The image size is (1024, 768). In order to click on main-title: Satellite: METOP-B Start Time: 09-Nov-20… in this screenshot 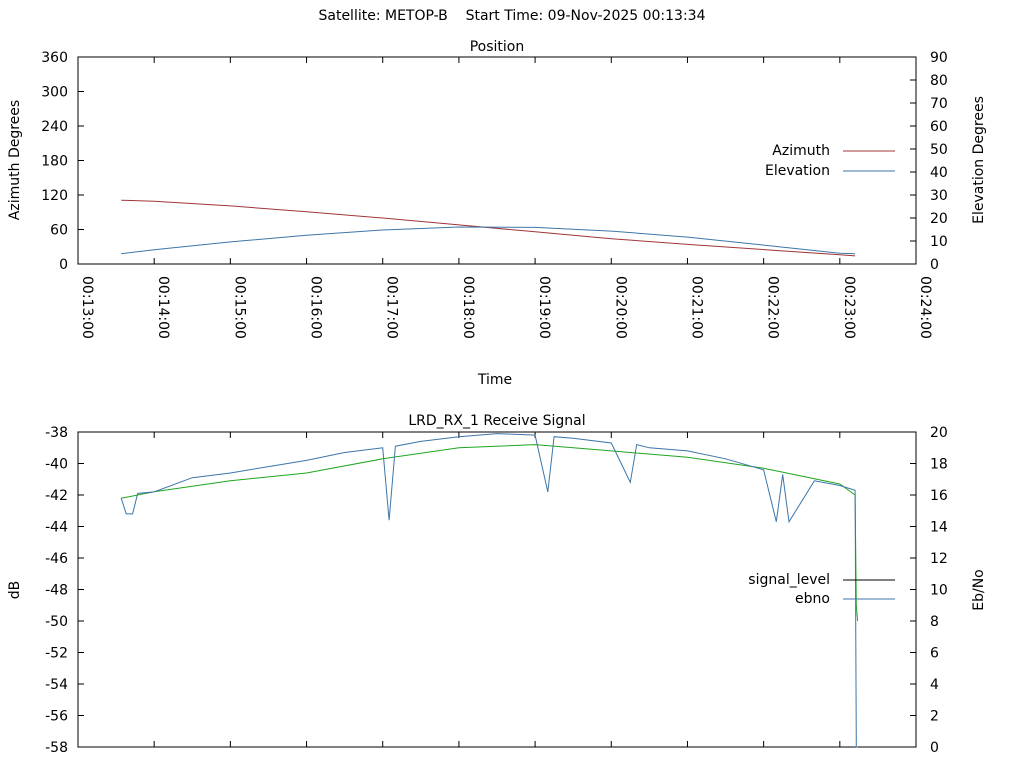, I will do `click(512, 16)`.